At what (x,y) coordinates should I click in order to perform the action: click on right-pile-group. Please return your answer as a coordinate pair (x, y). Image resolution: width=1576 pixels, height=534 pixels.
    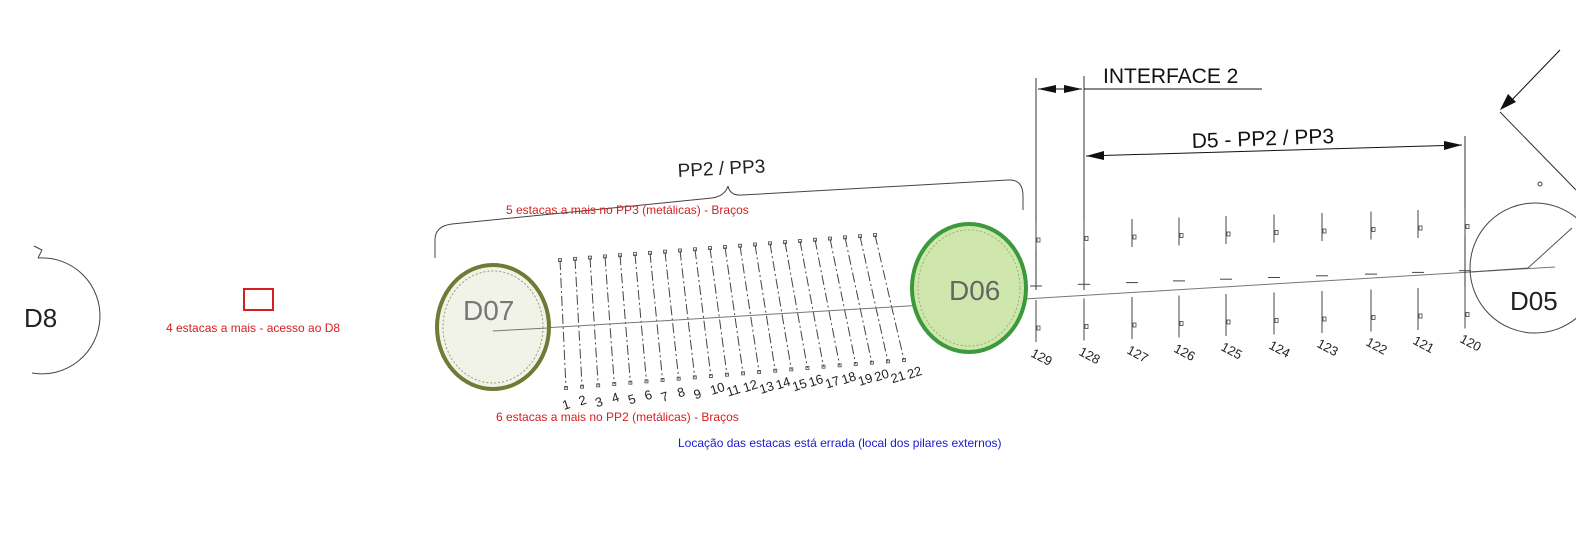
    Looking at the image, I should click on (1250, 275).